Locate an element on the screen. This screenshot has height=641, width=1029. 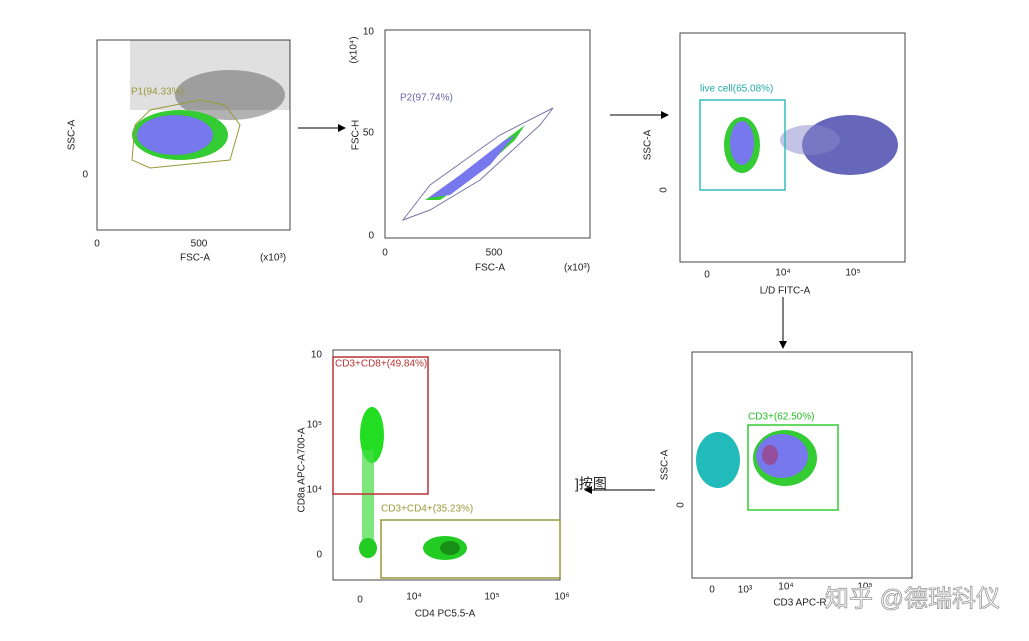
gate-label: CD3+CD4+(35.23%) is located at coordinates (427, 509).